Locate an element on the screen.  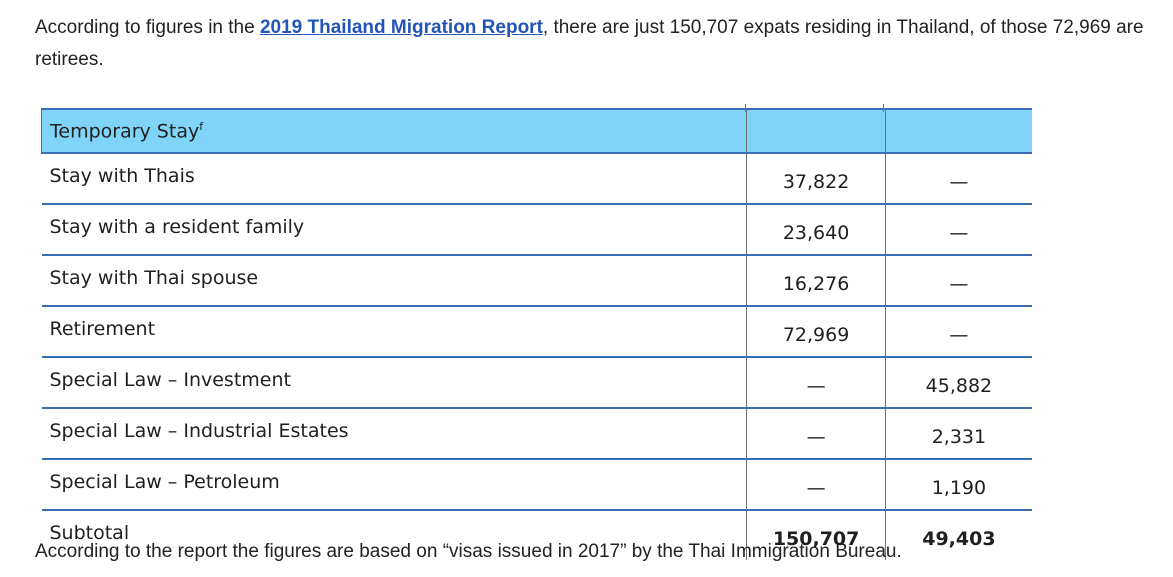
table-row: Special Law – Petroleum — 1,190 is located at coordinates (536, 485).